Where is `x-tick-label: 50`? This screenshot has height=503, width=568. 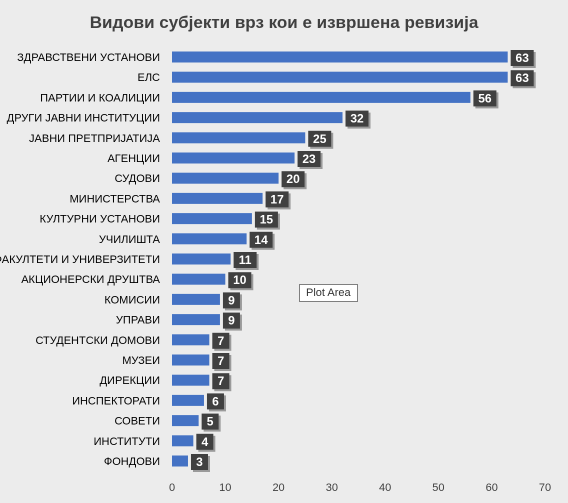 x-tick-label: 50 is located at coordinates (438, 488).